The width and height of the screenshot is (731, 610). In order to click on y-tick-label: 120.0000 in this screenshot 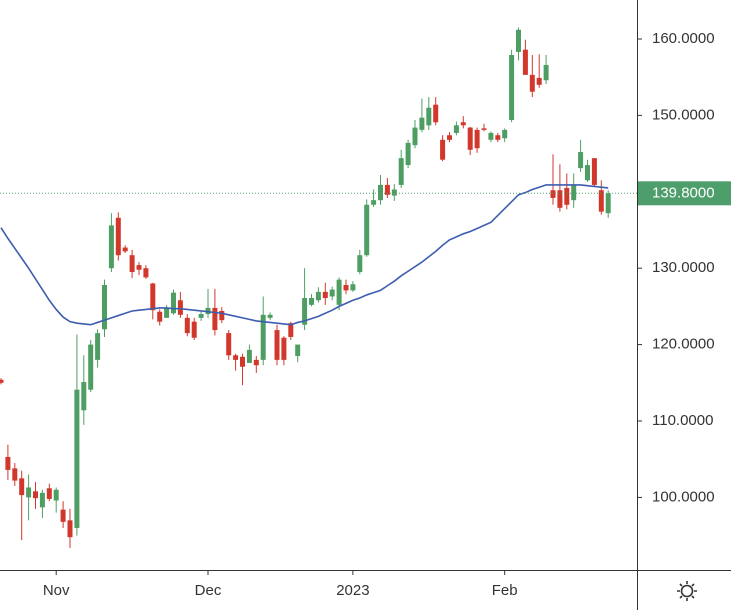, I will do `click(683, 344)`.